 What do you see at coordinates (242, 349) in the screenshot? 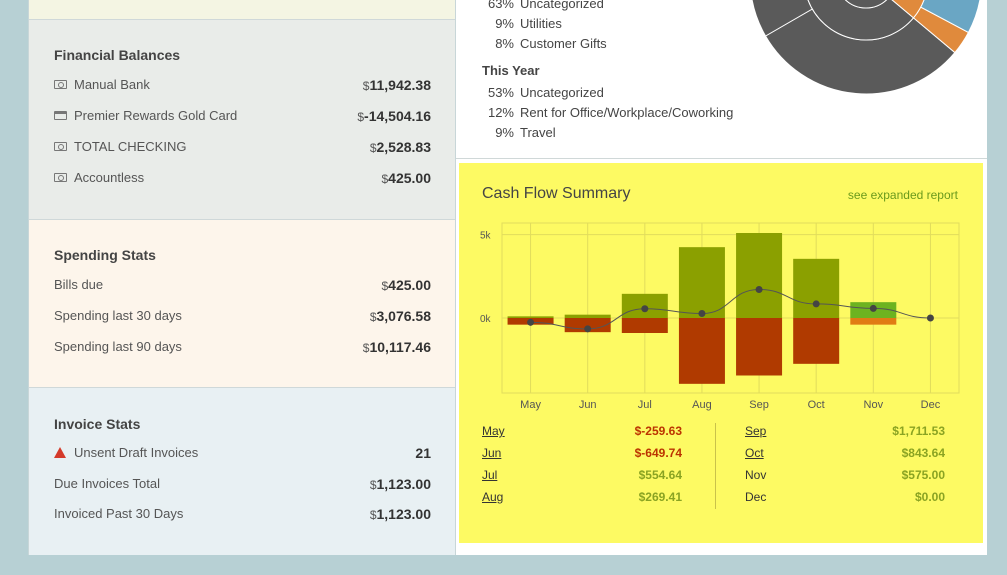
I see `spending-stats-row: Spending last 90 days $10,117.46` at bounding box center [242, 349].